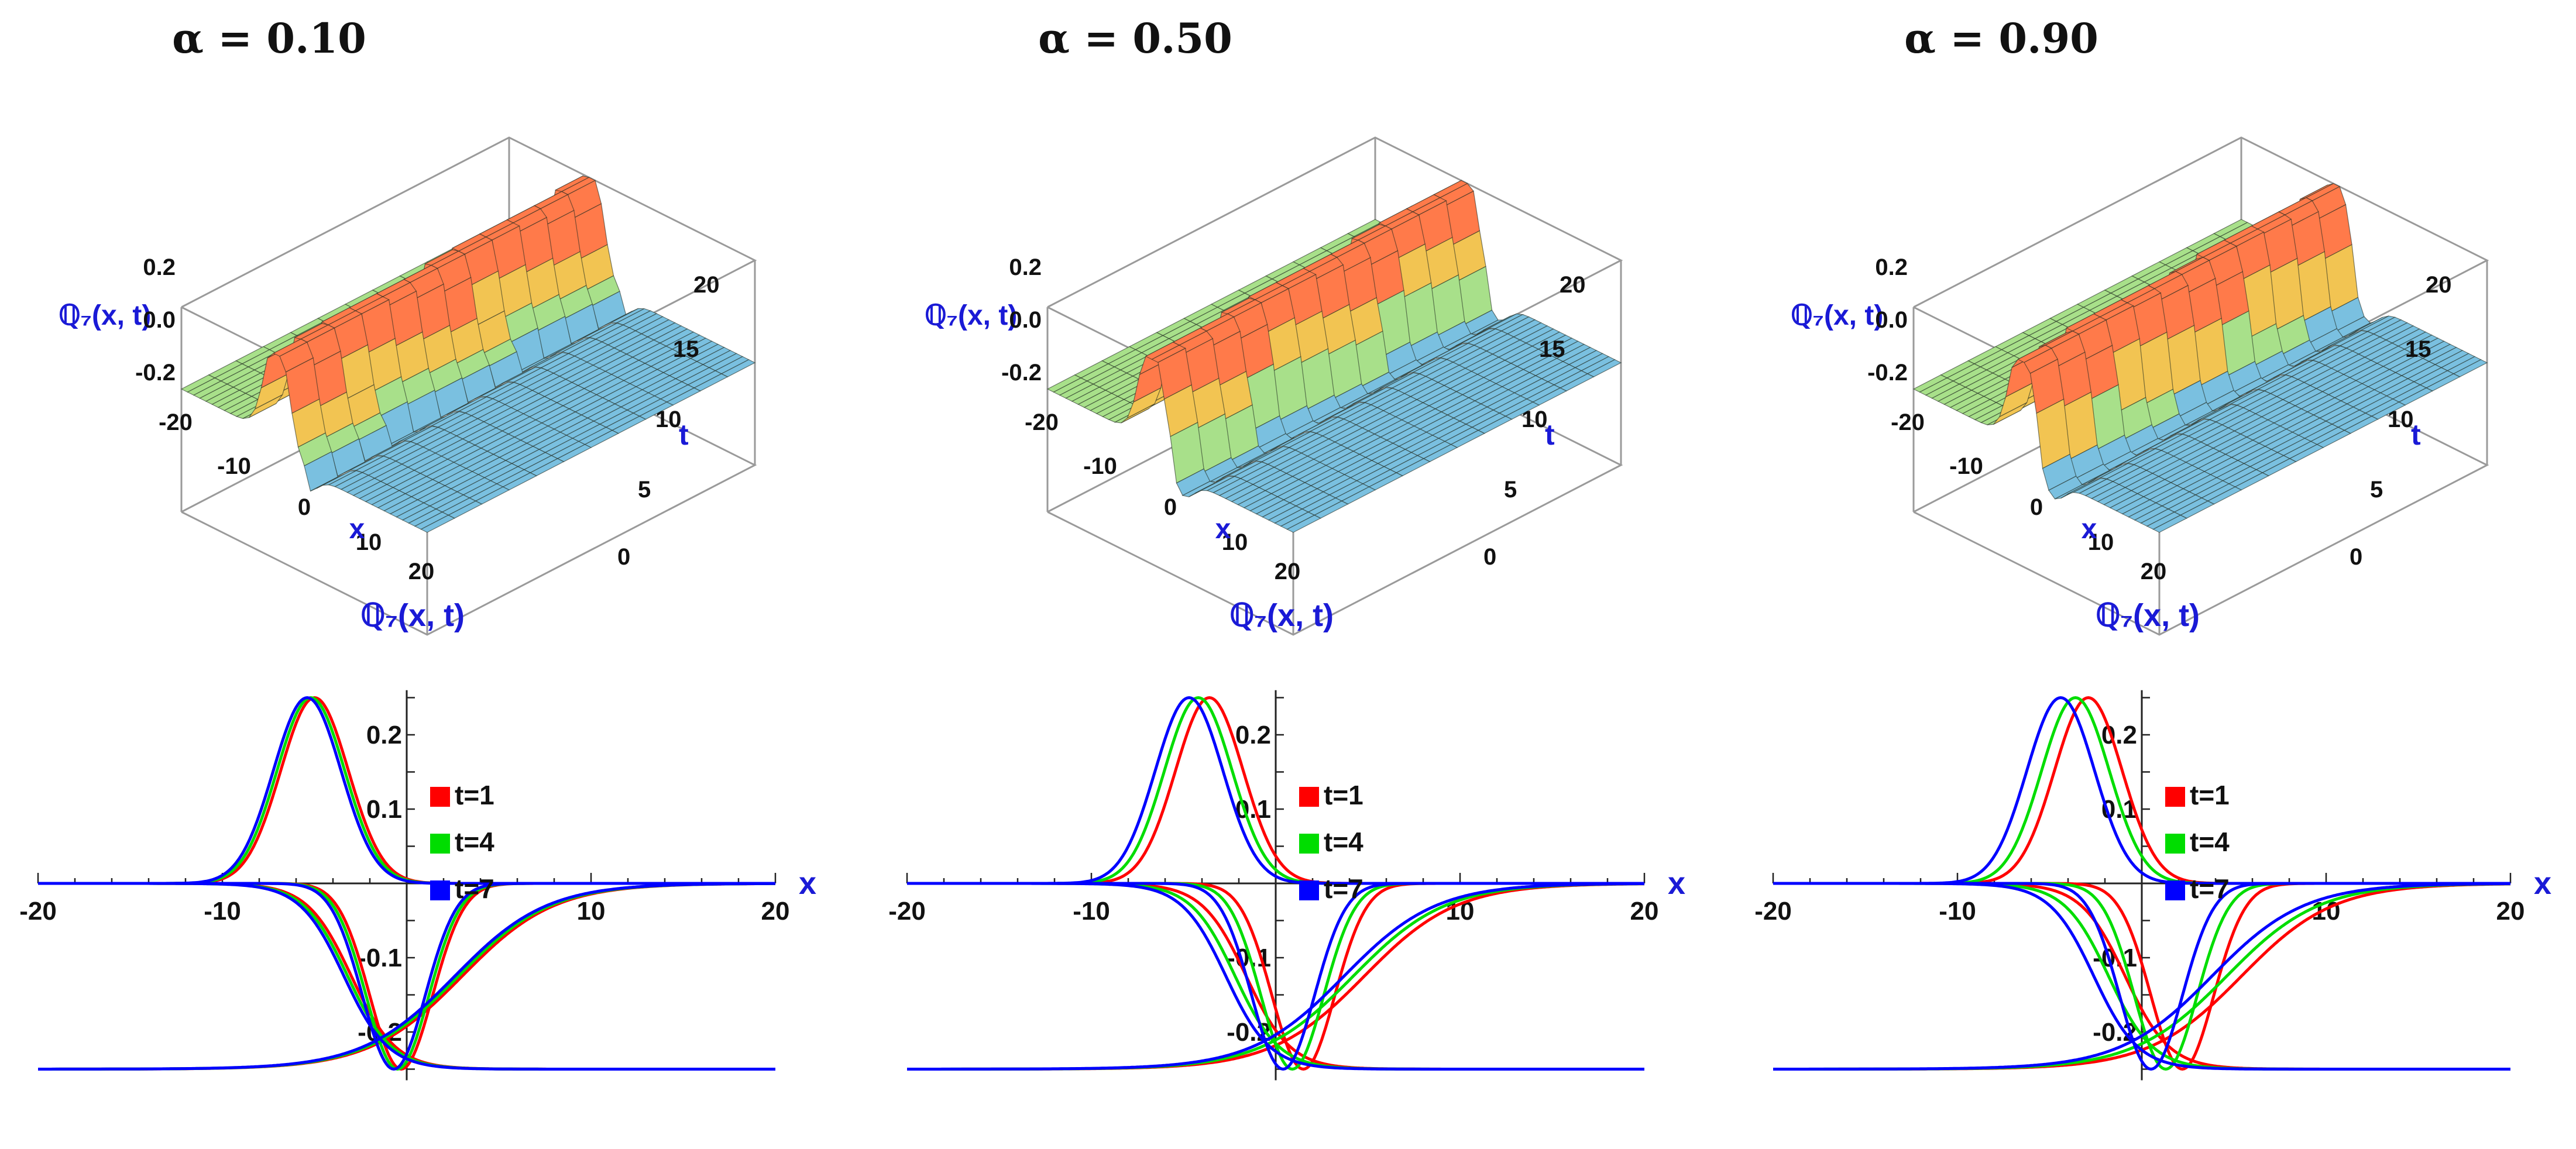 This screenshot has width=2576, height=1149. Describe the element at coordinates (591, 911) in the screenshot. I see `x-tick-label: 10` at that location.